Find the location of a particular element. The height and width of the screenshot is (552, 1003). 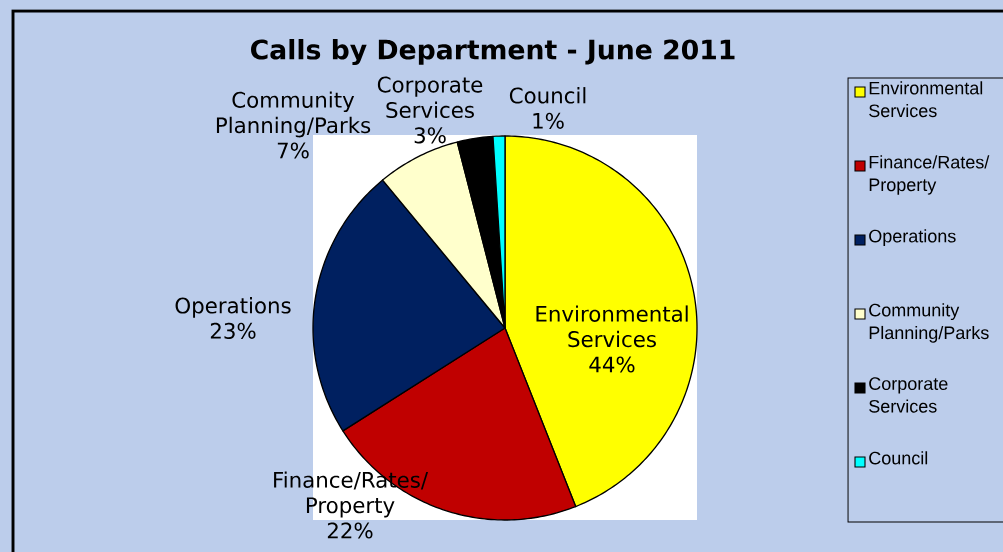

legend-label: Finance/Rates/Property is located at coordinates (929, 175).